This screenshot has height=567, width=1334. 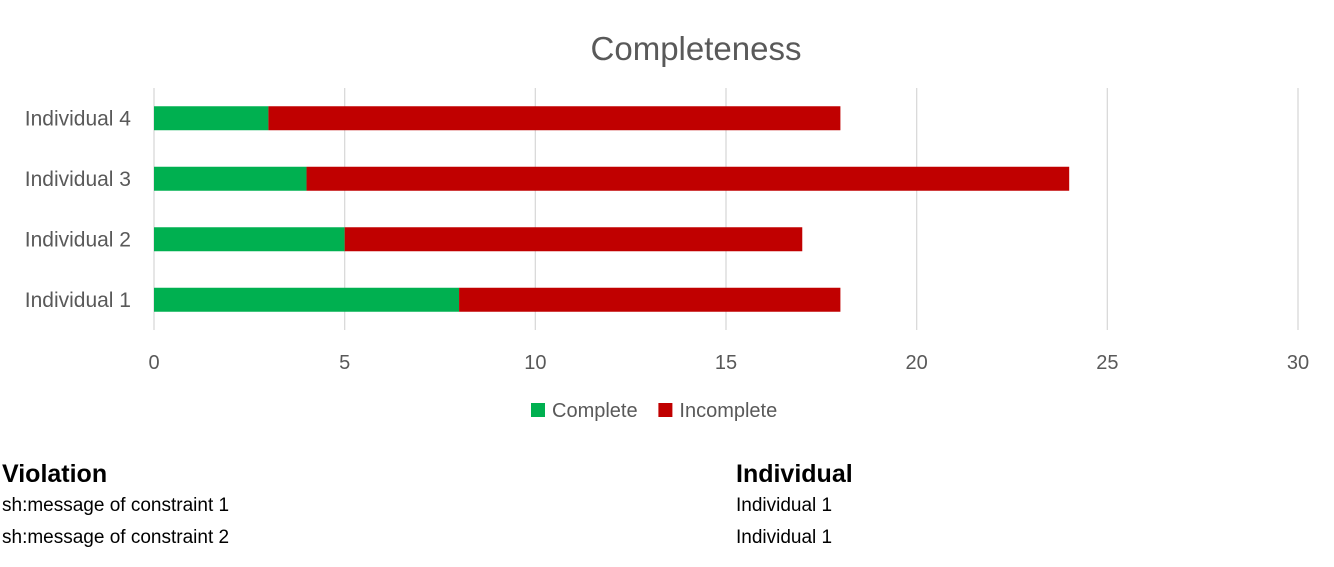 What do you see at coordinates (535, 363) in the screenshot?
I see `x-tick-label: 10` at bounding box center [535, 363].